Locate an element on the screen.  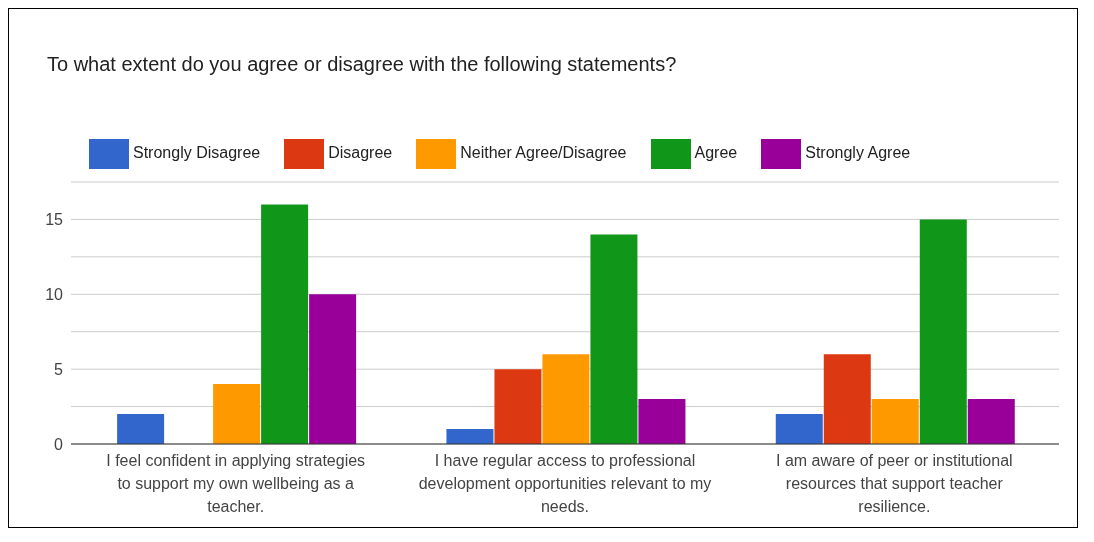
legend-label: Disagree is located at coordinates (360, 153).